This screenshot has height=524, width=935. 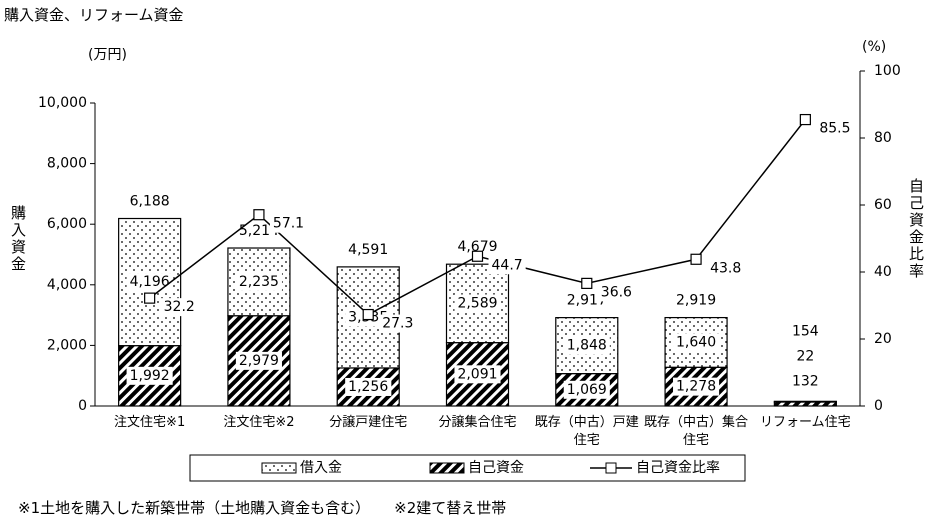 I want to click on value-label: 1,992, so click(x=150, y=376).